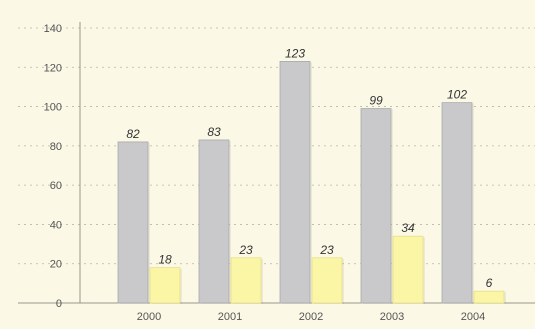 This screenshot has height=329, width=535. Describe the element at coordinates (56, 265) in the screenshot. I see `y-tick-label: 20` at that location.